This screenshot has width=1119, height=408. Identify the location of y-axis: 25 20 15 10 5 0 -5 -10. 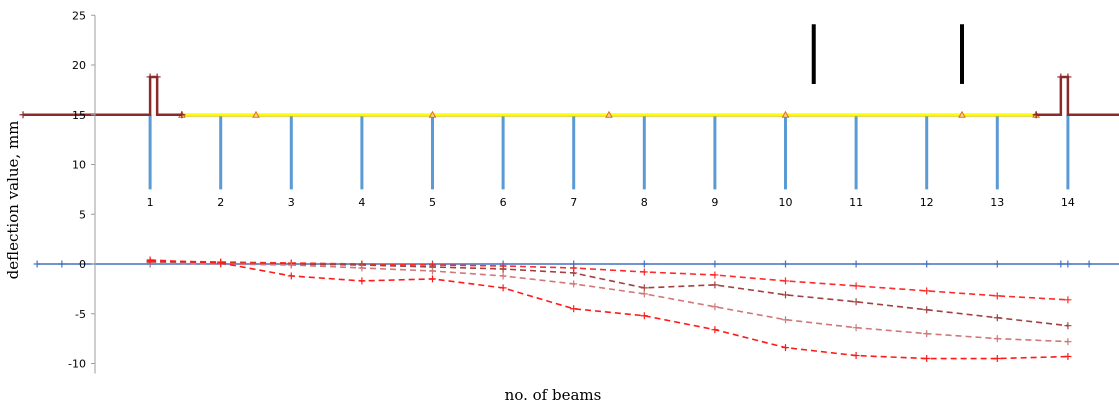
(82, 191).